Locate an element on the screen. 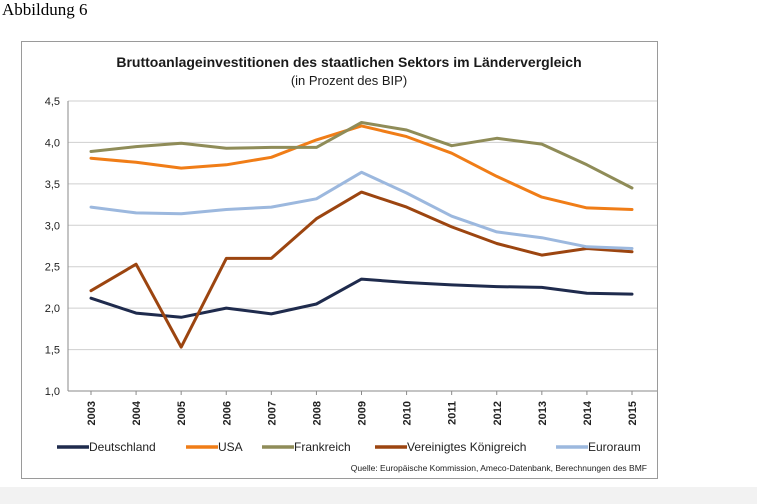  x-tick-label: 2011 is located at coordinates (453, 413).